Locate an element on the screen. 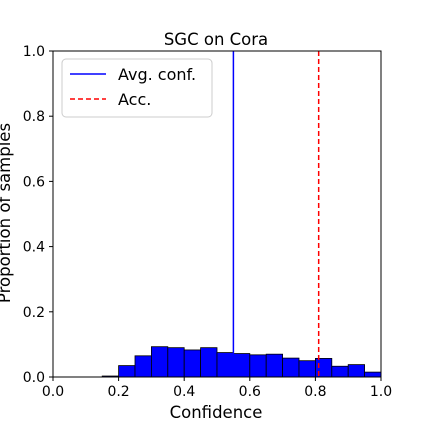 The height and width of the screenshot is (423, 423). y-tick-label-4: 0.8 is located at coordinates (34, 117).